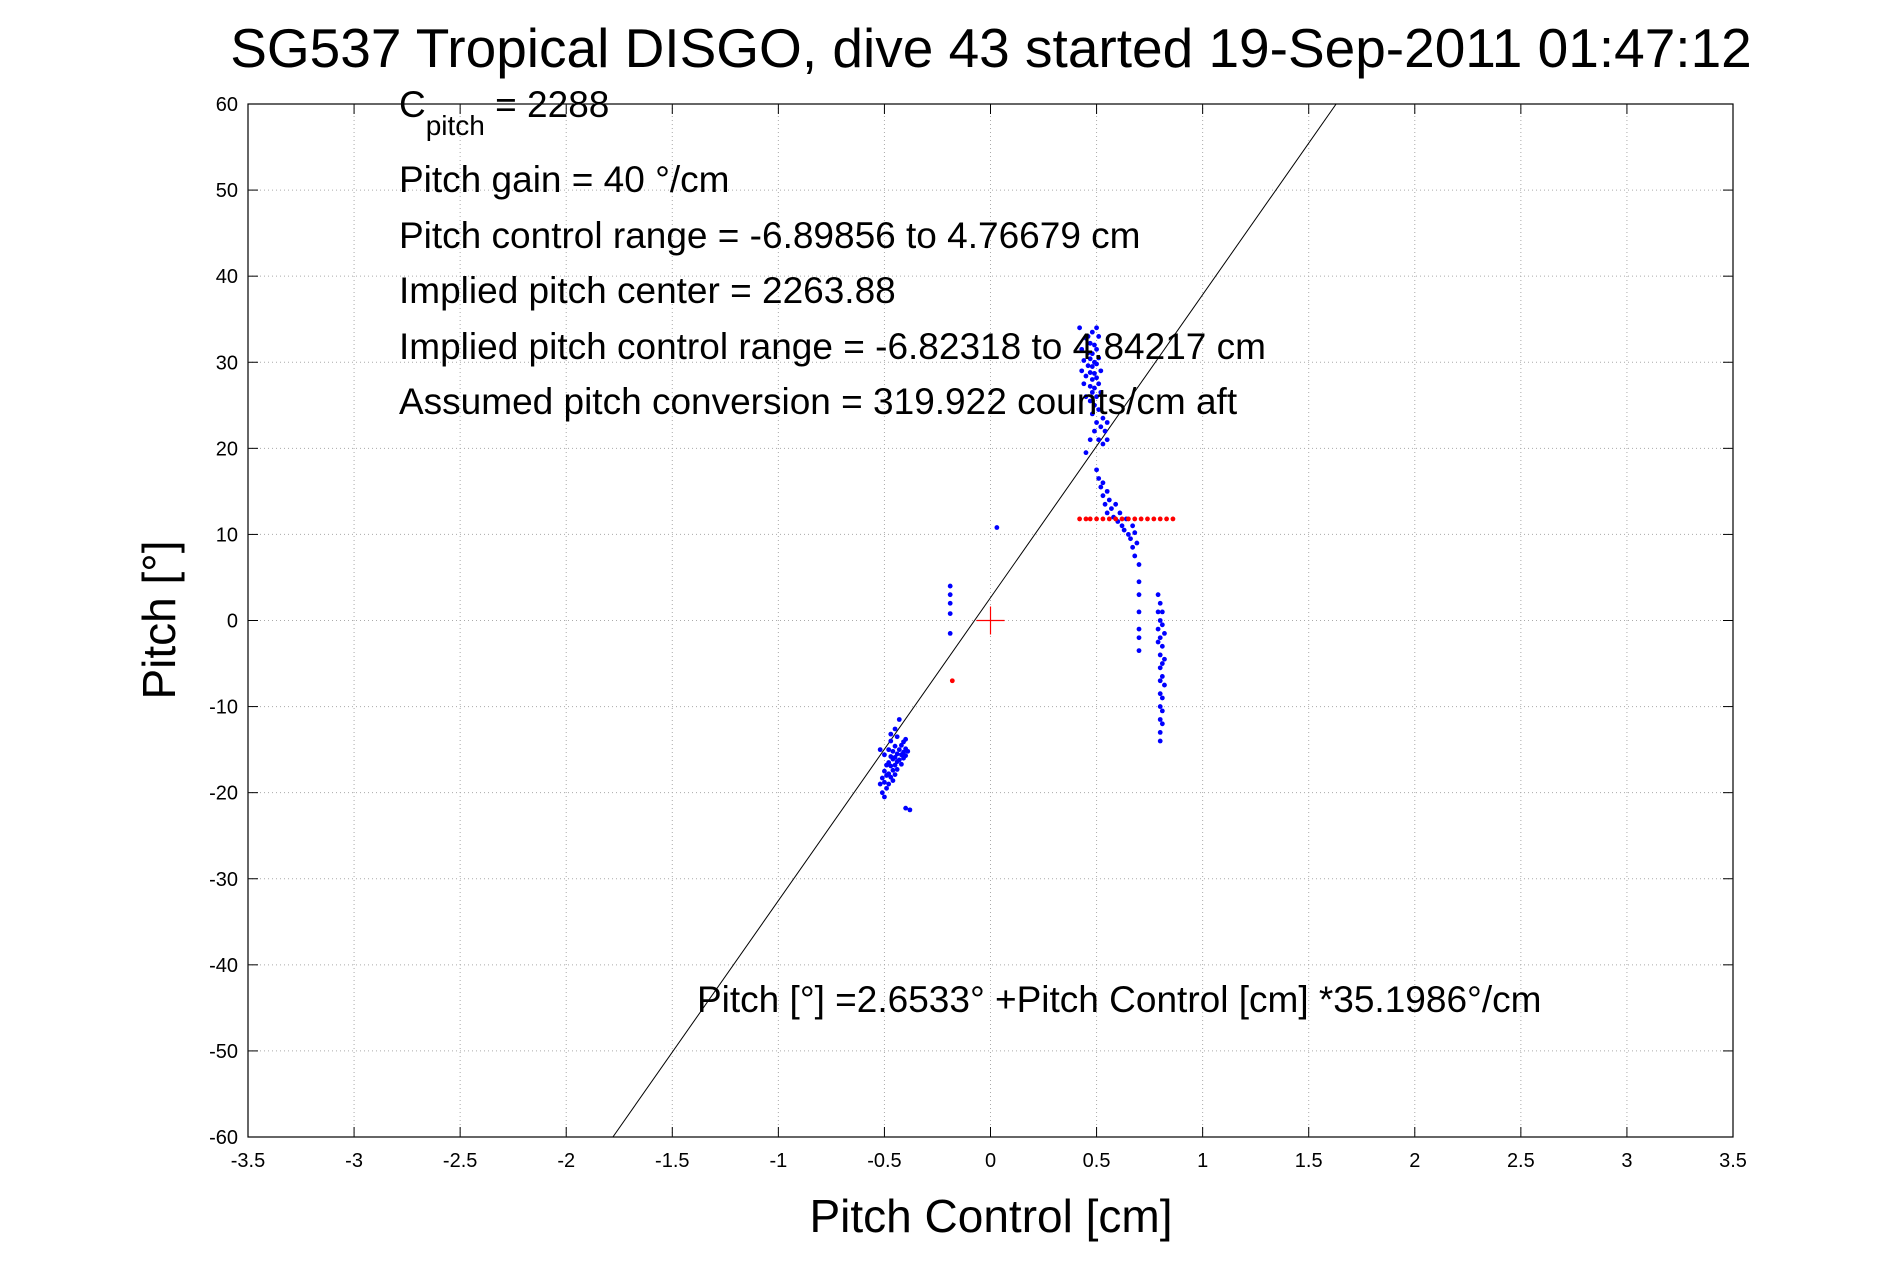 This screenshot has height=1262, width=1891. Describe the element at coordinates (564, 179) in the screenshot. I see `annotation-pitch-gain: Pitch gain = 40 °/cm` at that location.